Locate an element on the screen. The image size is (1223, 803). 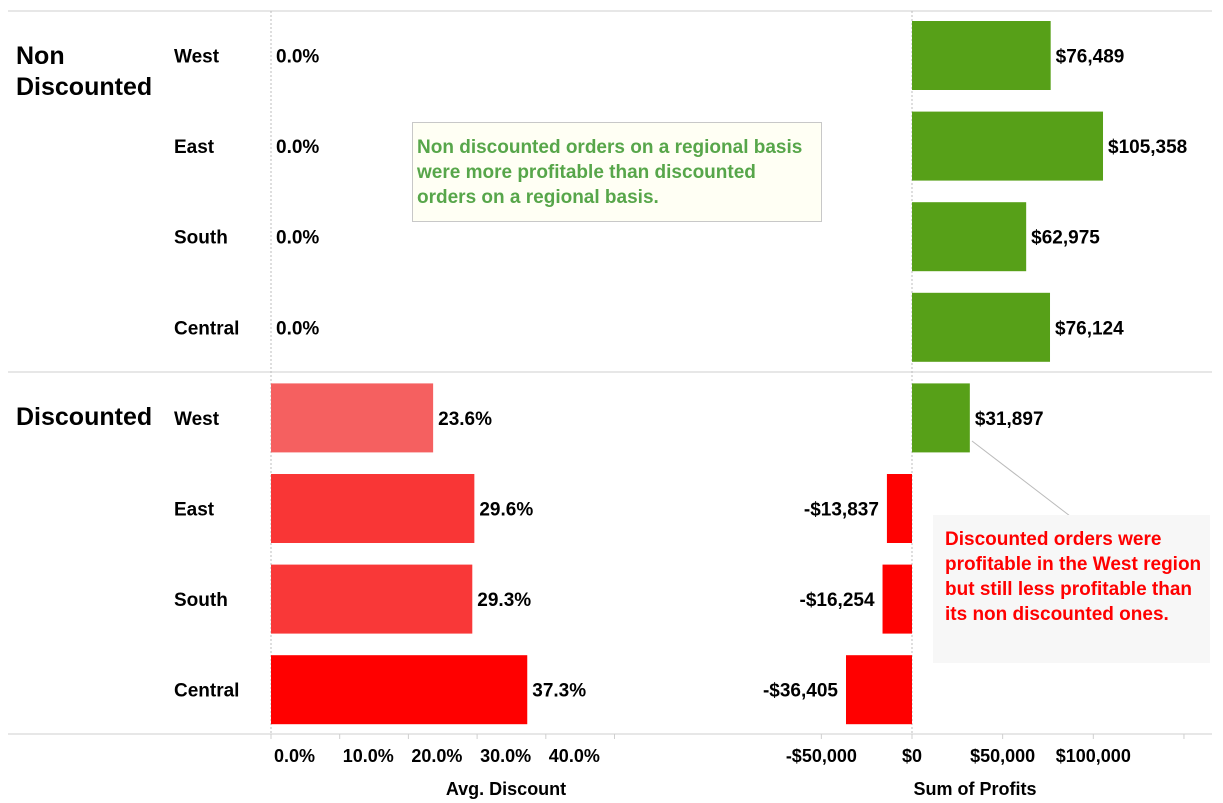
group-label-discounted: Discounted is located at coordinates (84, 417).